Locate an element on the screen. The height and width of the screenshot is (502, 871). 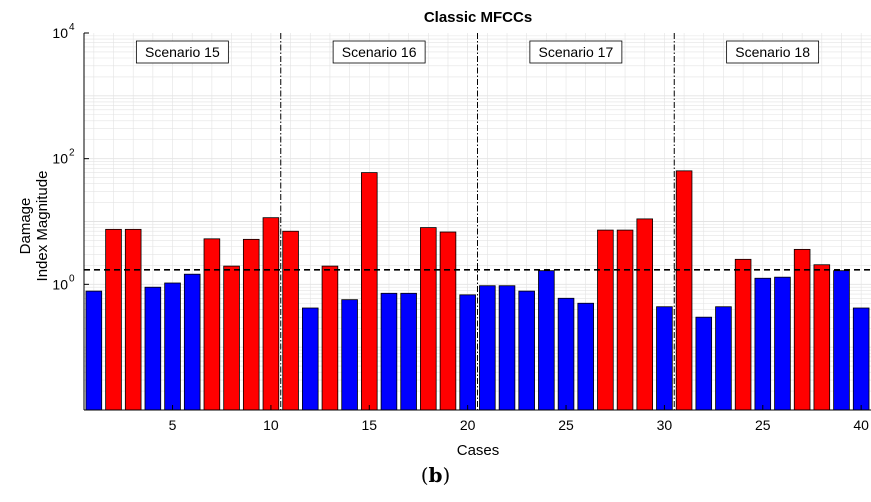
x-tick-label: 40 is located at coordinates (861, 425).